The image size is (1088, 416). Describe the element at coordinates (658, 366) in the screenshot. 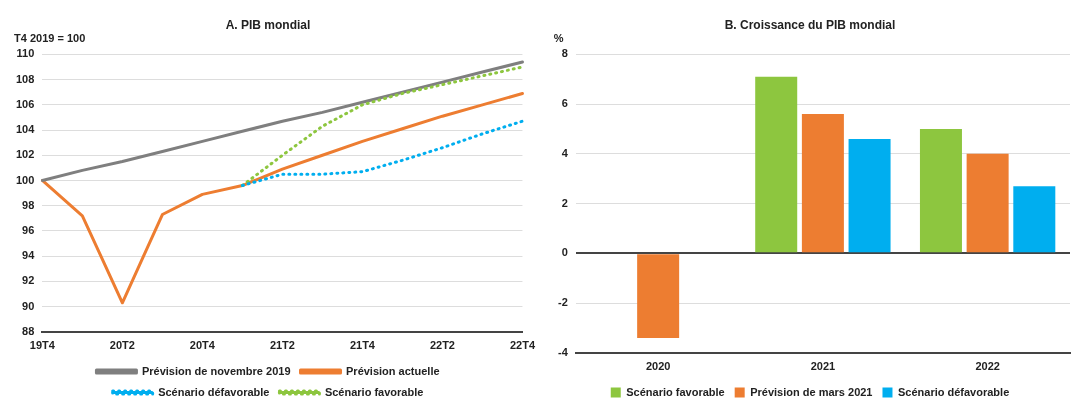

I see `x-tick-label: 2020` at that location.